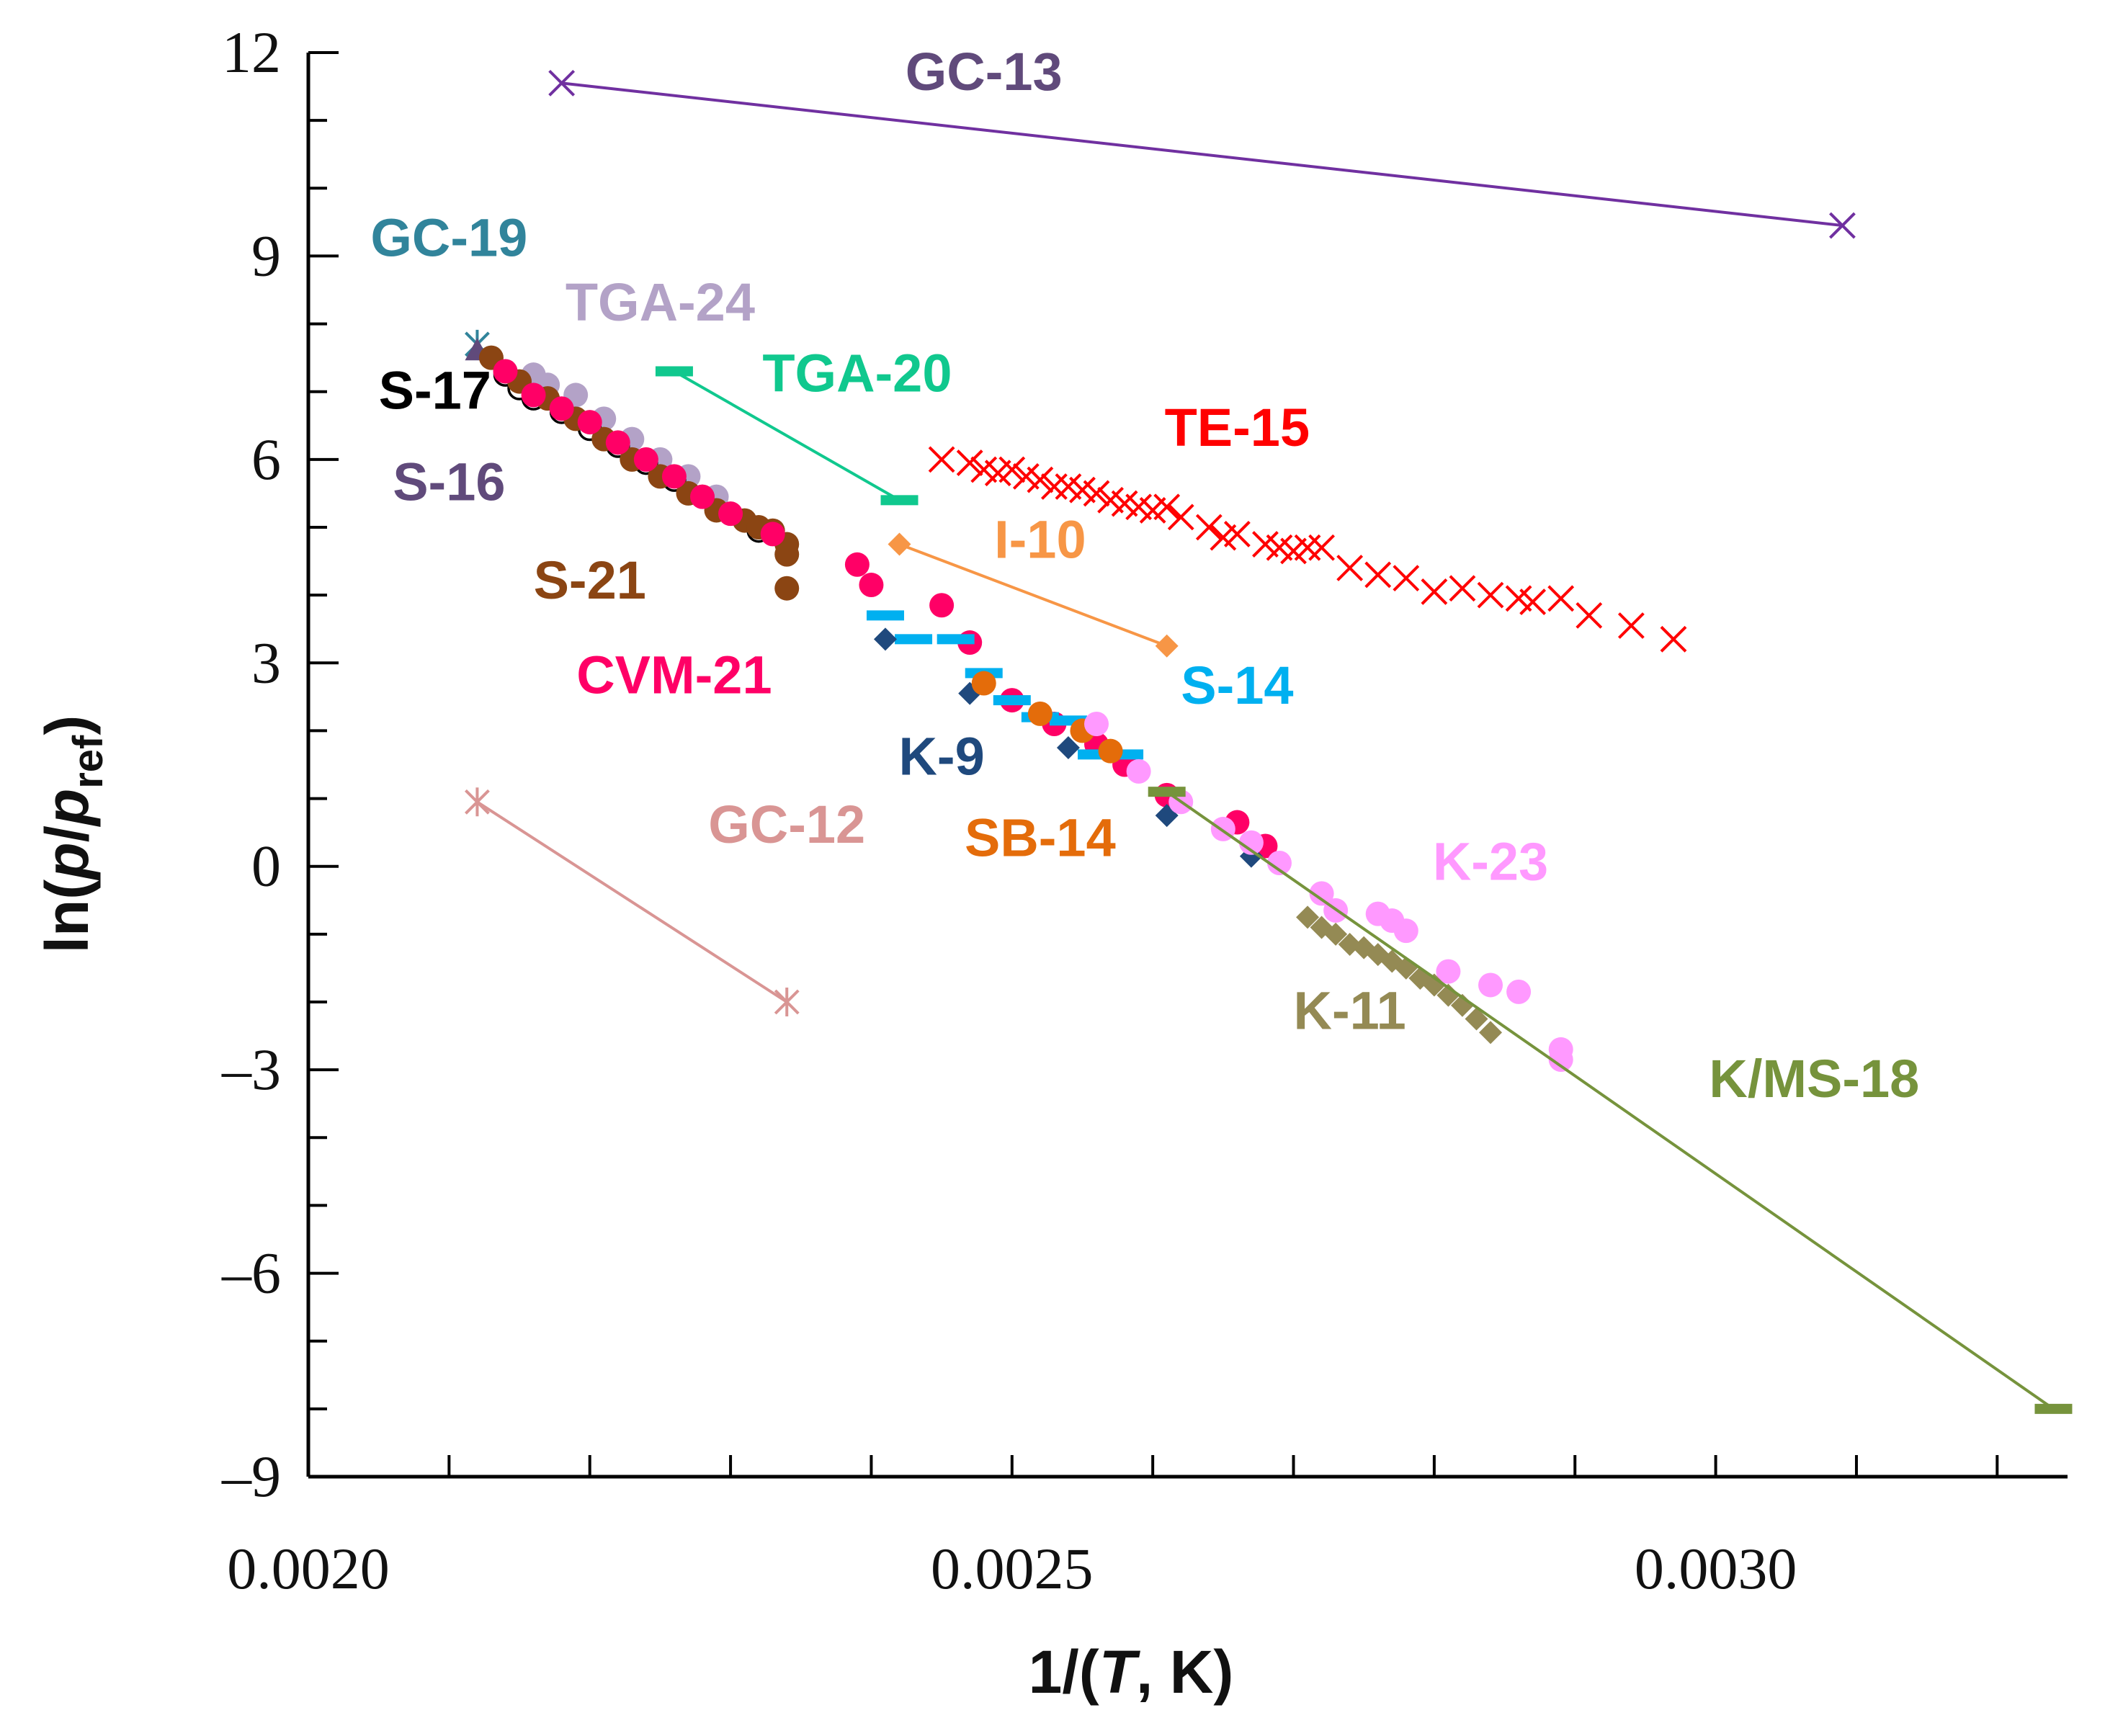  I want to click on series-label-sb-14: SB-14, so click(1040, 838).